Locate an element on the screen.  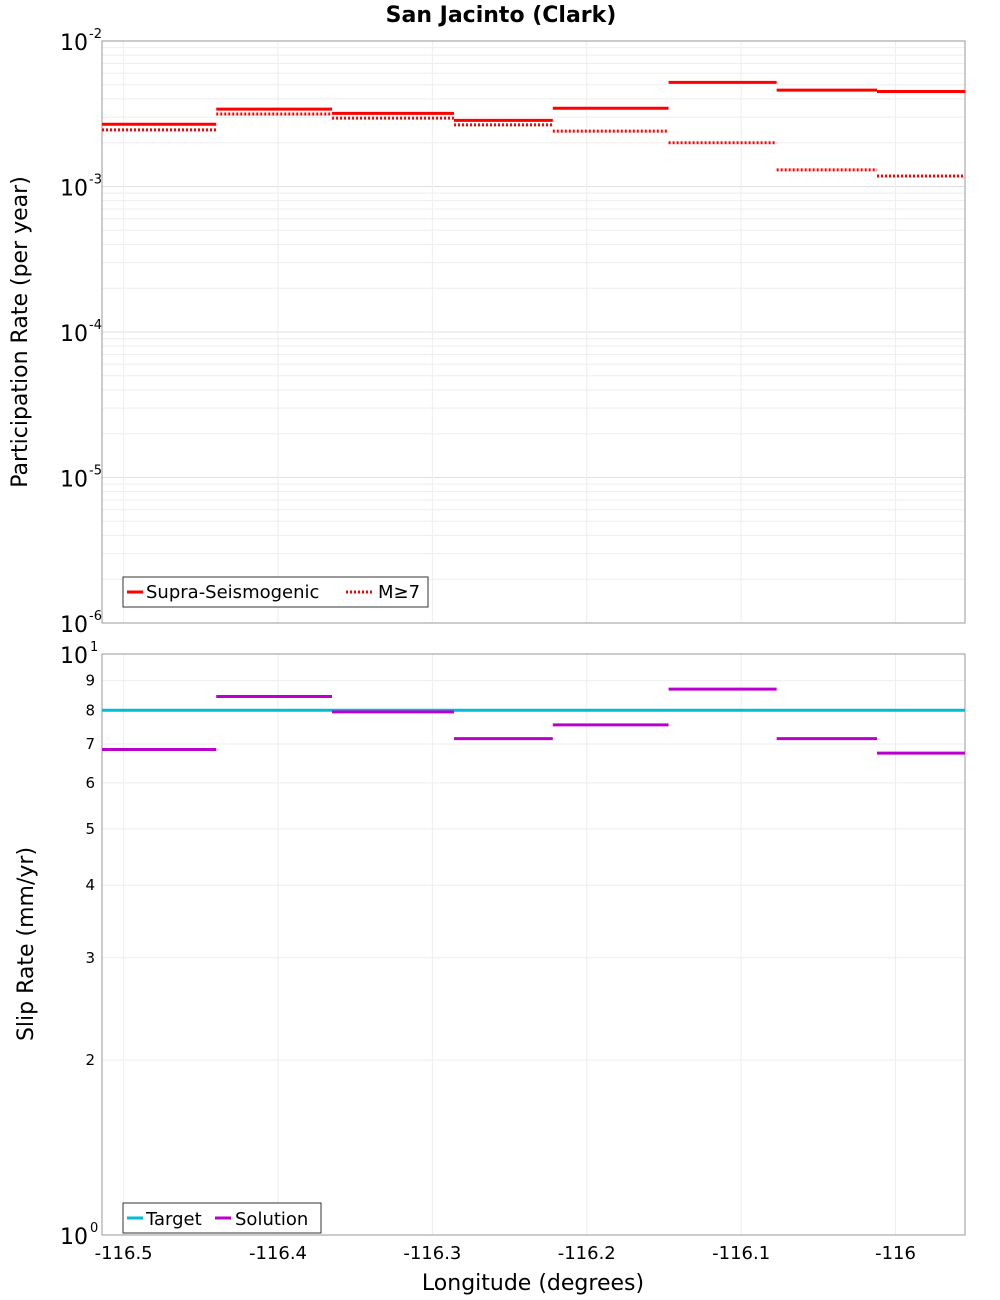
chart-title: San Jacinto (Clark) is located at coordinates (501, 15).